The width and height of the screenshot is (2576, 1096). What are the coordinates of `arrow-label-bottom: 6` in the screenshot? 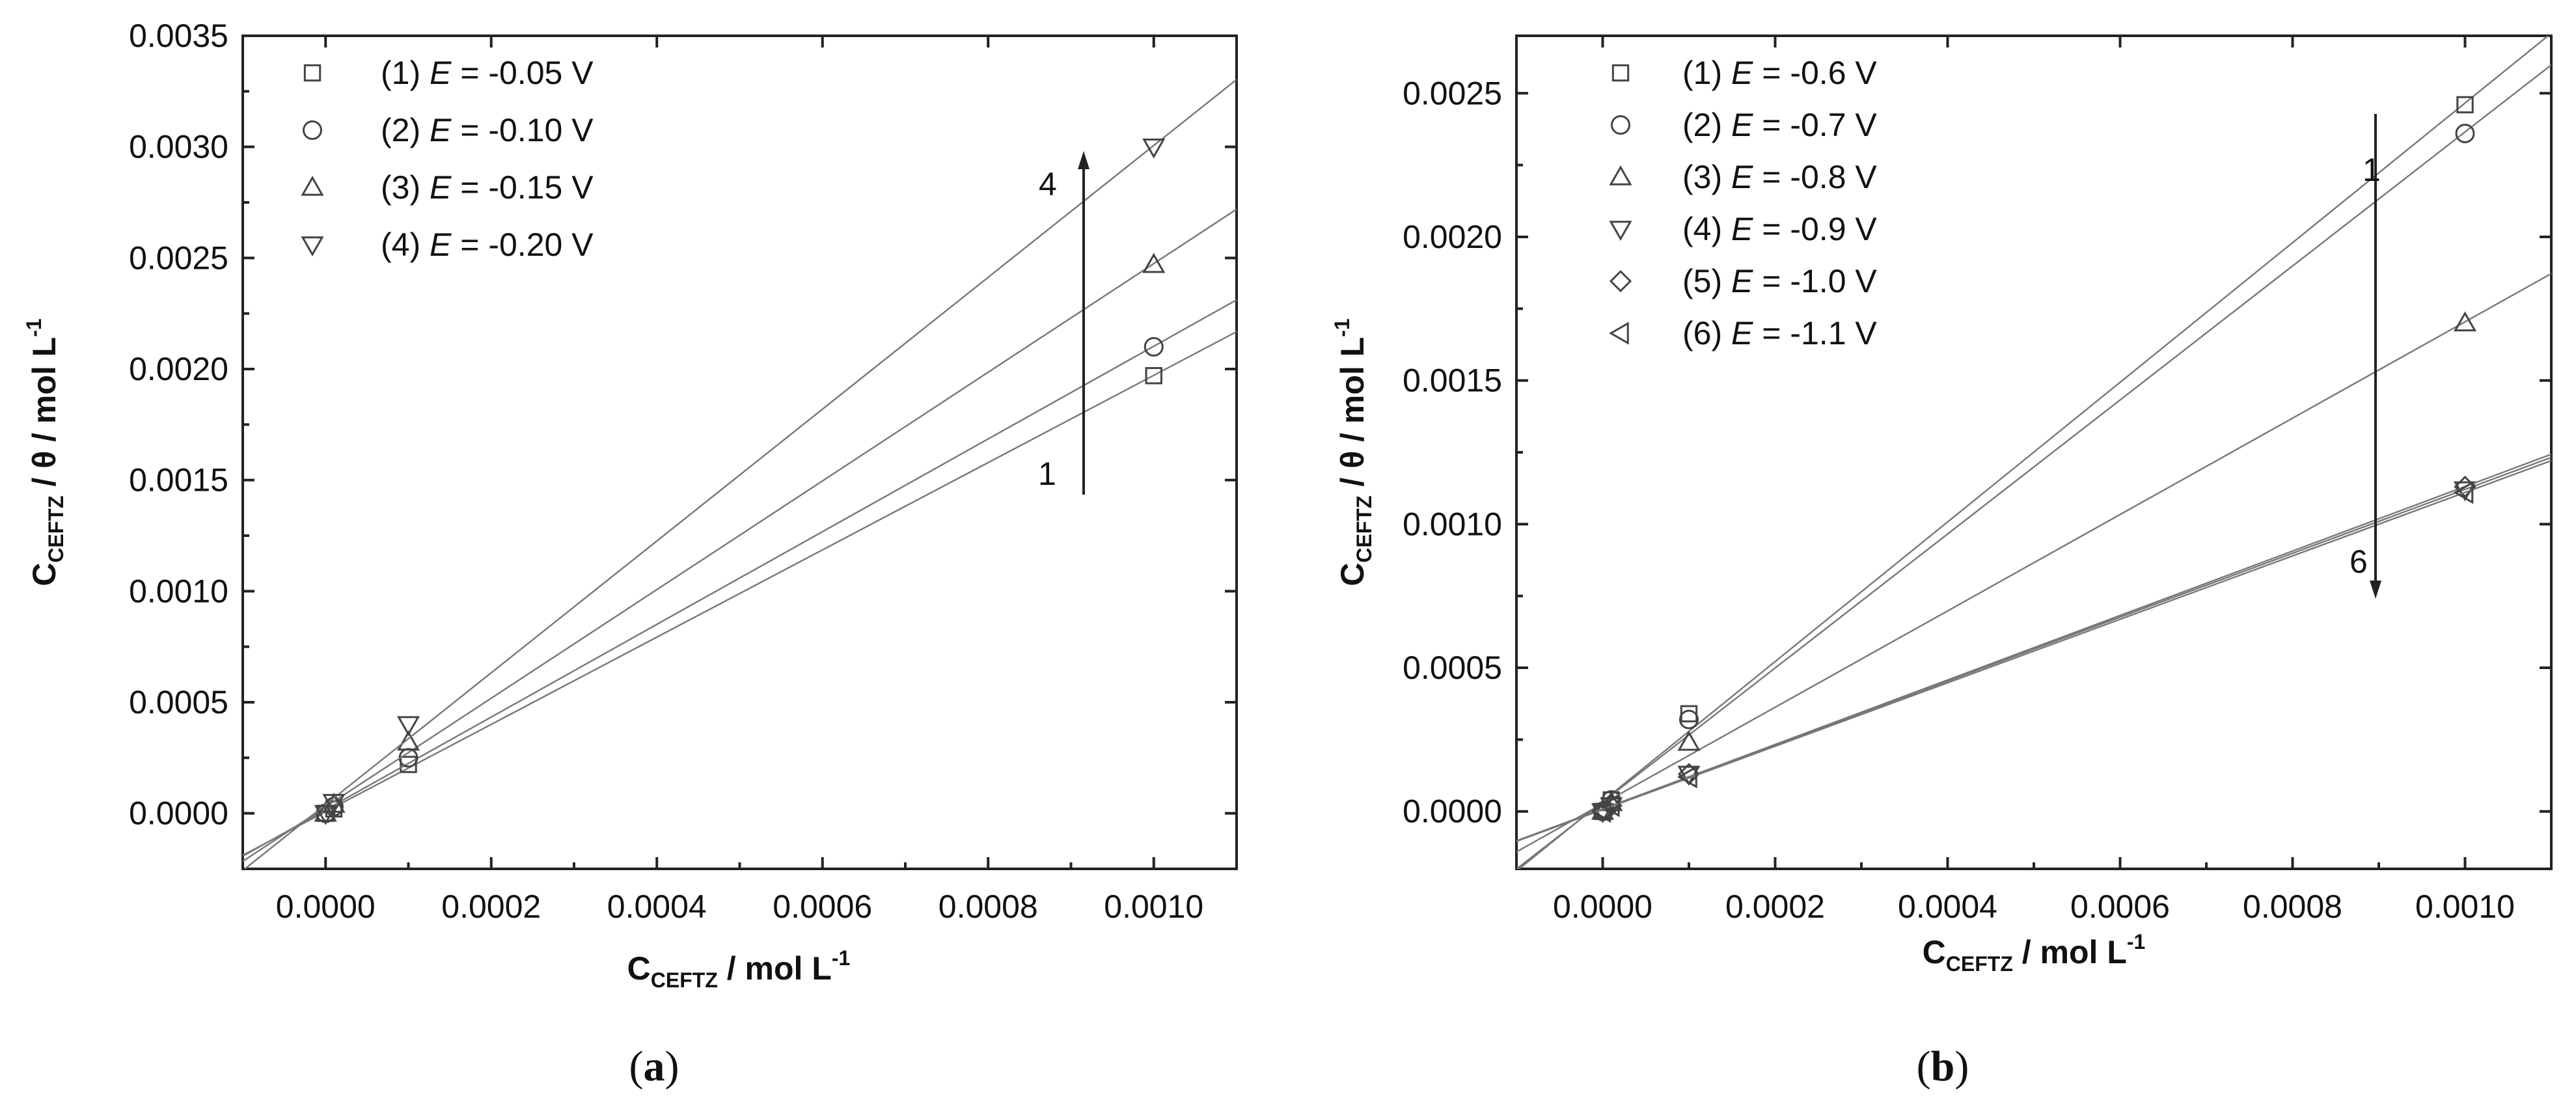 It's located at (2359, 561).